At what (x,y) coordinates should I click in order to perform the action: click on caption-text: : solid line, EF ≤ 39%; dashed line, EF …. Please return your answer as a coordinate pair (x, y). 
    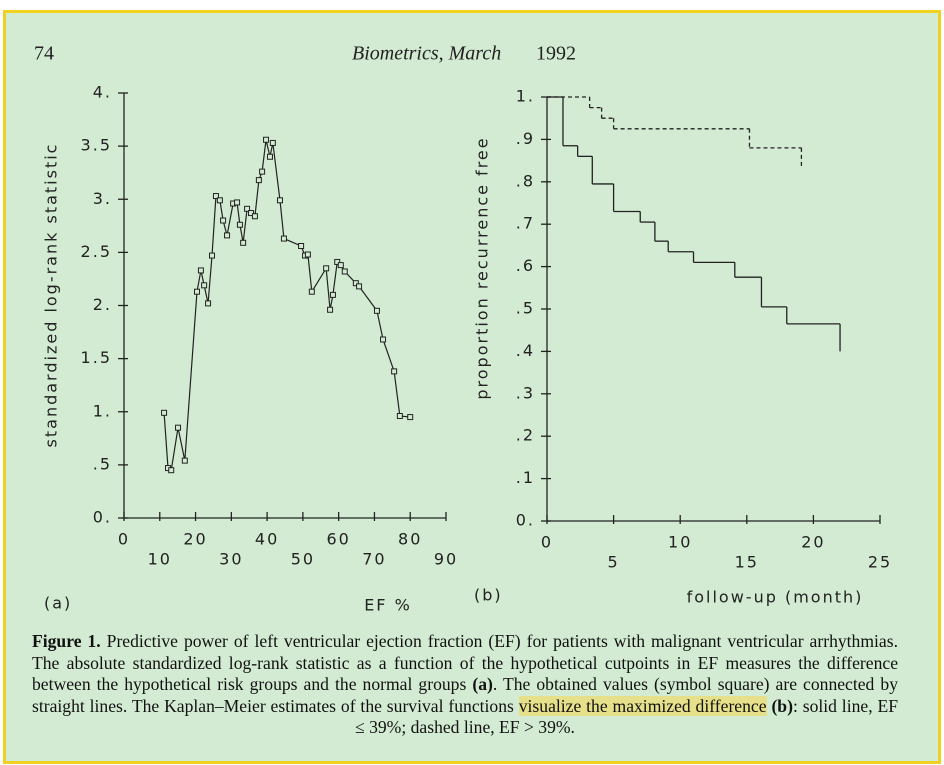
    Looking at the image, I should click on (627, 716).